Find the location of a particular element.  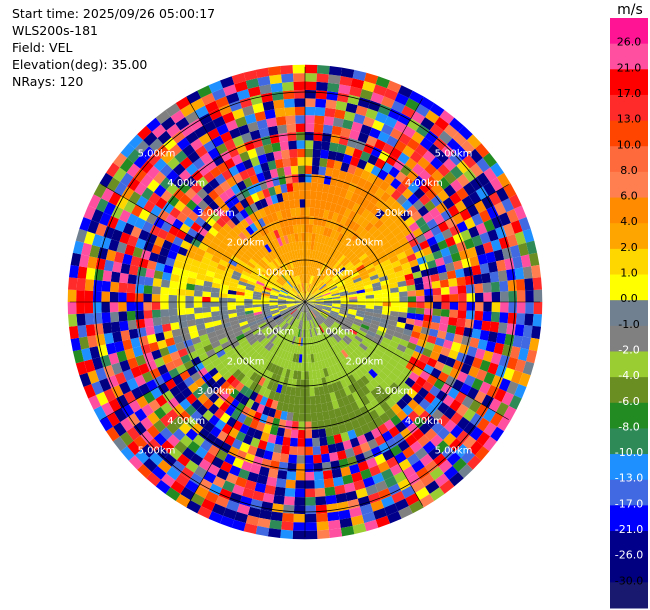

ring-label: 4.00km is located at coordinates (186, 421).